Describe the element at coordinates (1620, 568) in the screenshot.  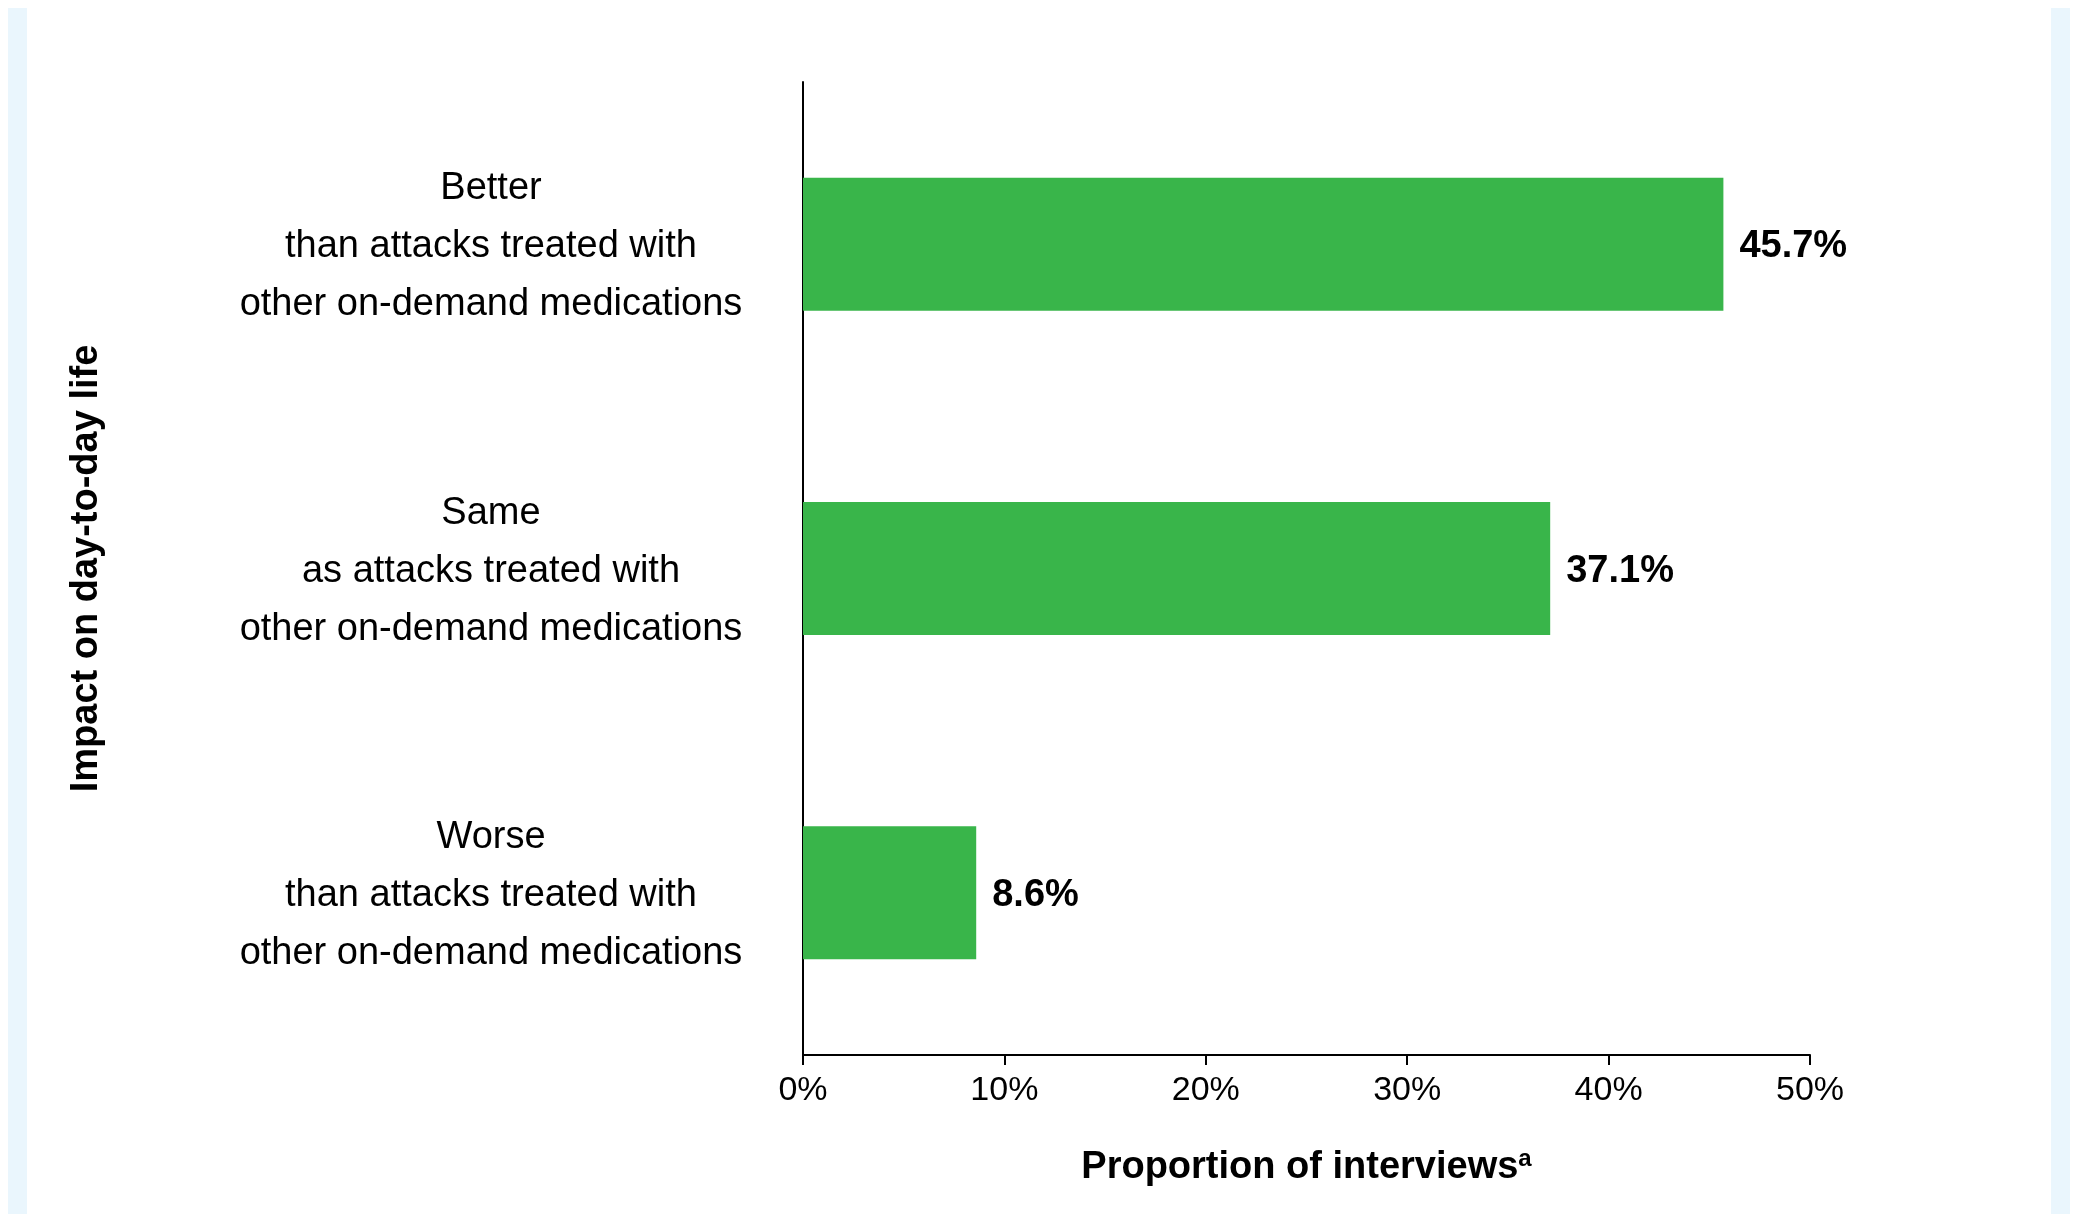
I see `data-label: 37.1%` at that location.